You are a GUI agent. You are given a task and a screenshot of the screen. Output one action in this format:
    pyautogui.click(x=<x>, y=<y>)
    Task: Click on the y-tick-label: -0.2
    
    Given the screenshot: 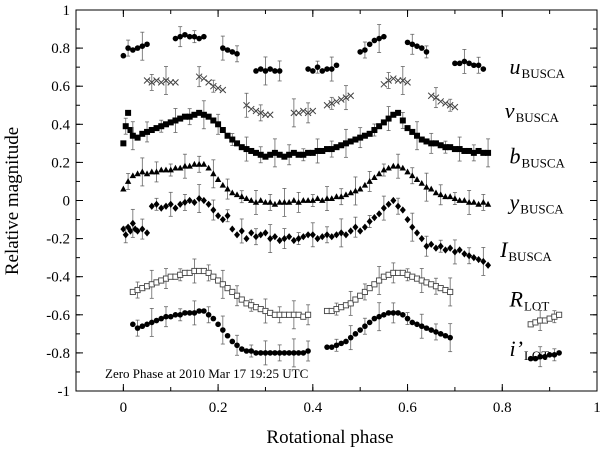 What is the action you would take?
    pyautogui.click(x=58, y=240)
    